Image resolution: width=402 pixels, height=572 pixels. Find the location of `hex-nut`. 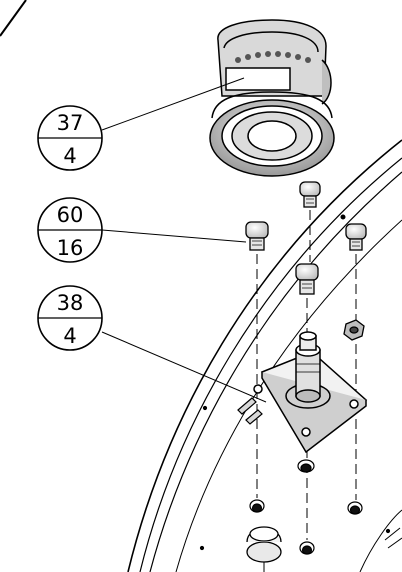

hex-nut is located at coordinates (354, 330).